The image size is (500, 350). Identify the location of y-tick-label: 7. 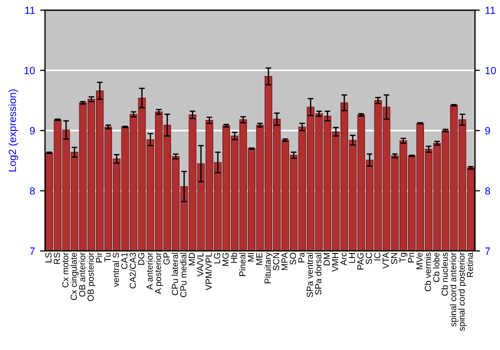
(32, 251).